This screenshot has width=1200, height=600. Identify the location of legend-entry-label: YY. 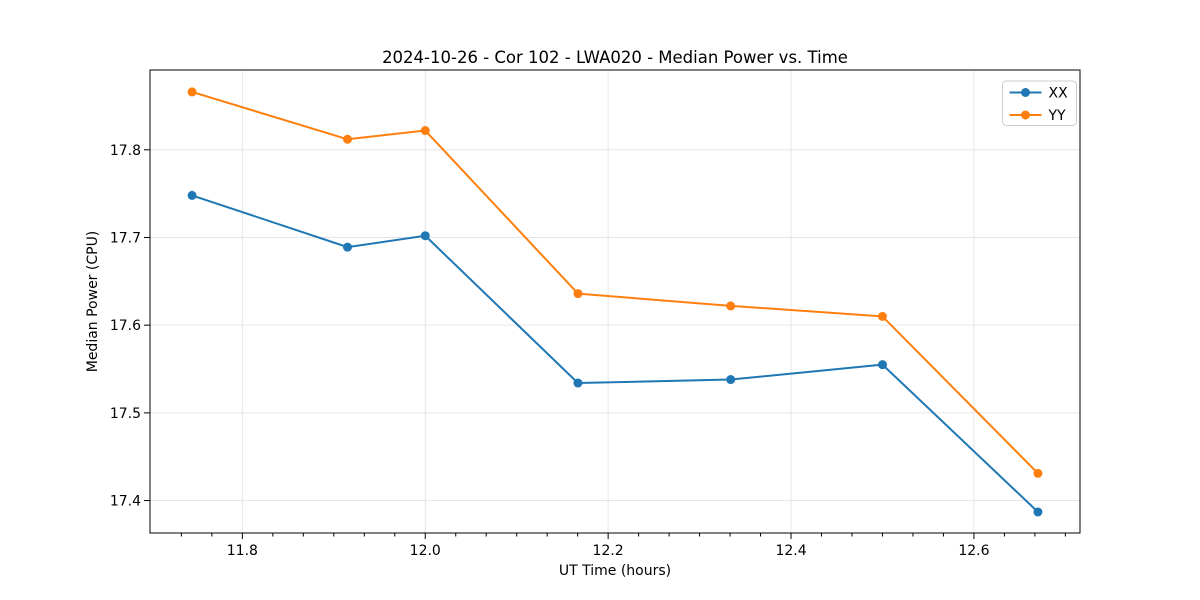
(1057, 116).